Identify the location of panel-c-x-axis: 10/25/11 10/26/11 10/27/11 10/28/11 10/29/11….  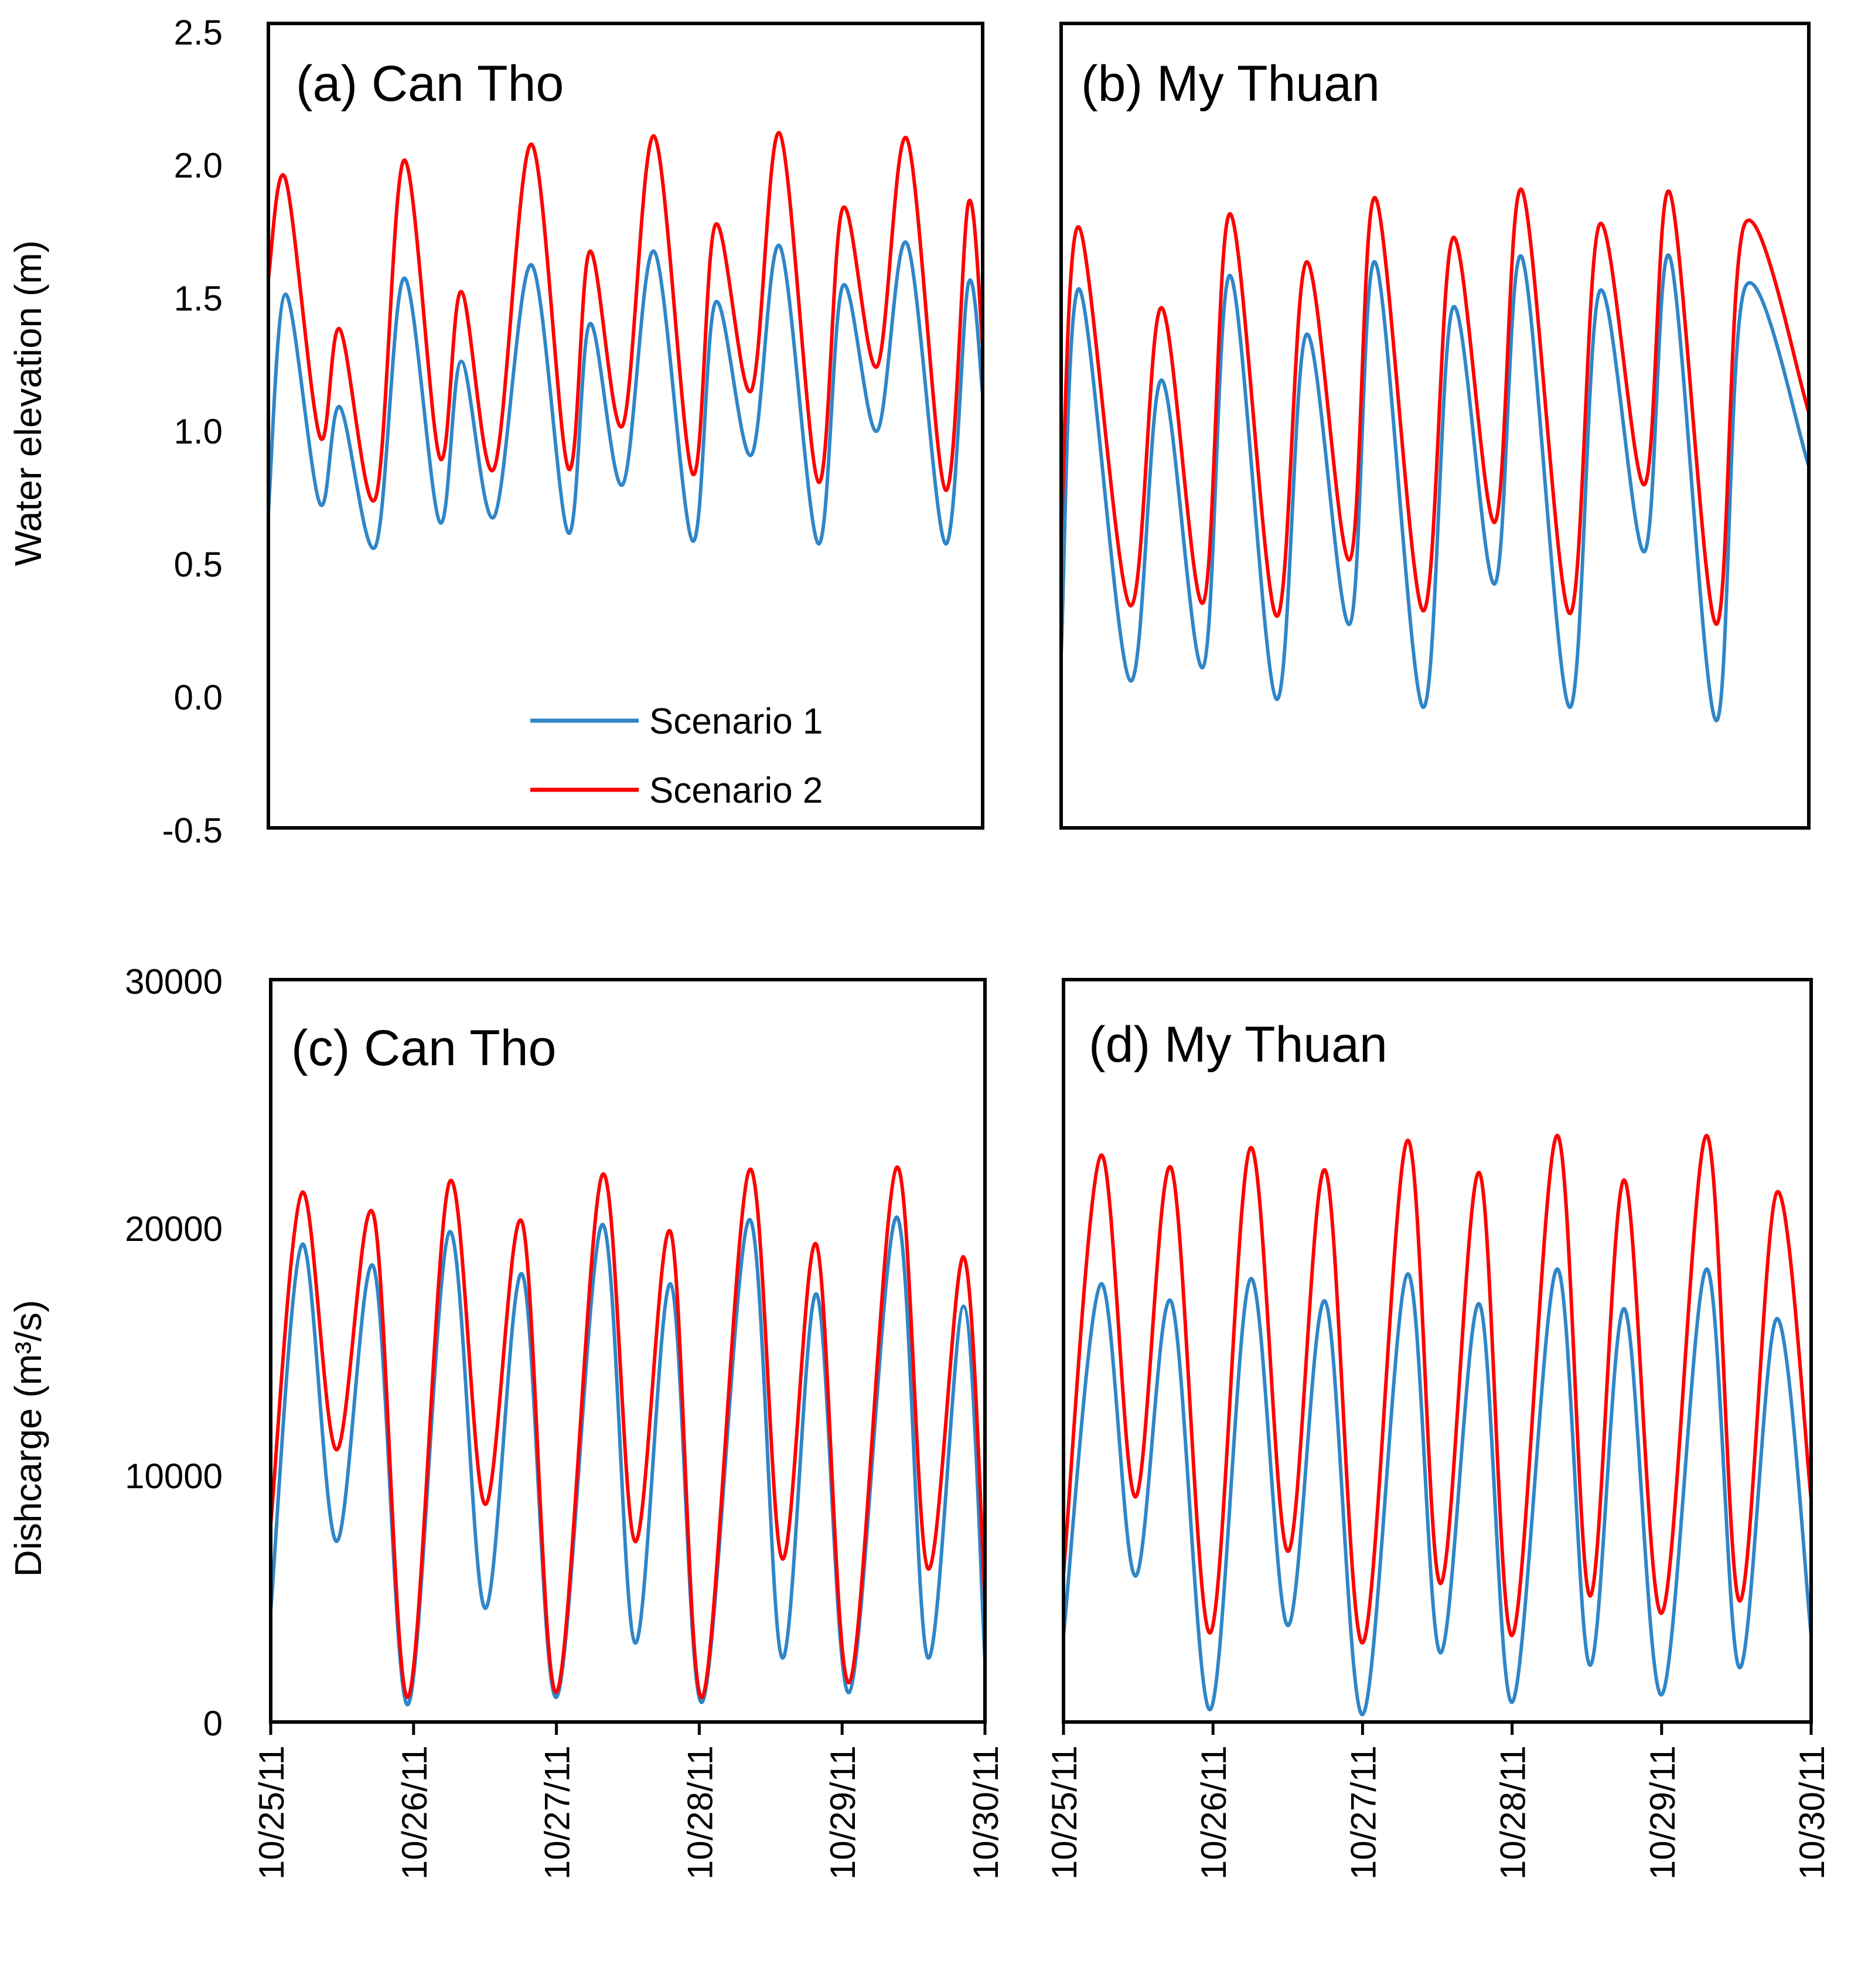
(629, 1801).